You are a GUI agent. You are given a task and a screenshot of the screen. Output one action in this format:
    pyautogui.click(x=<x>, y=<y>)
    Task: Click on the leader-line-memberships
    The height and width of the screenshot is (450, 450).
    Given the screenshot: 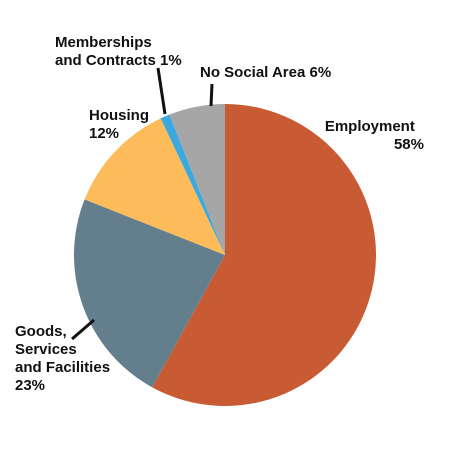 What is the action you would take?
    pyautogui.click(x=161, y=91)
    